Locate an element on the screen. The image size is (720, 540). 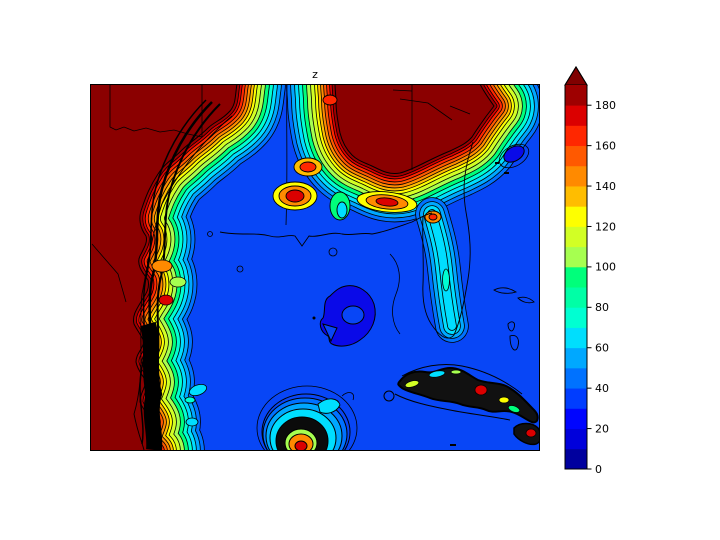
bahamas-outlines is located at coordinates (514, 319).